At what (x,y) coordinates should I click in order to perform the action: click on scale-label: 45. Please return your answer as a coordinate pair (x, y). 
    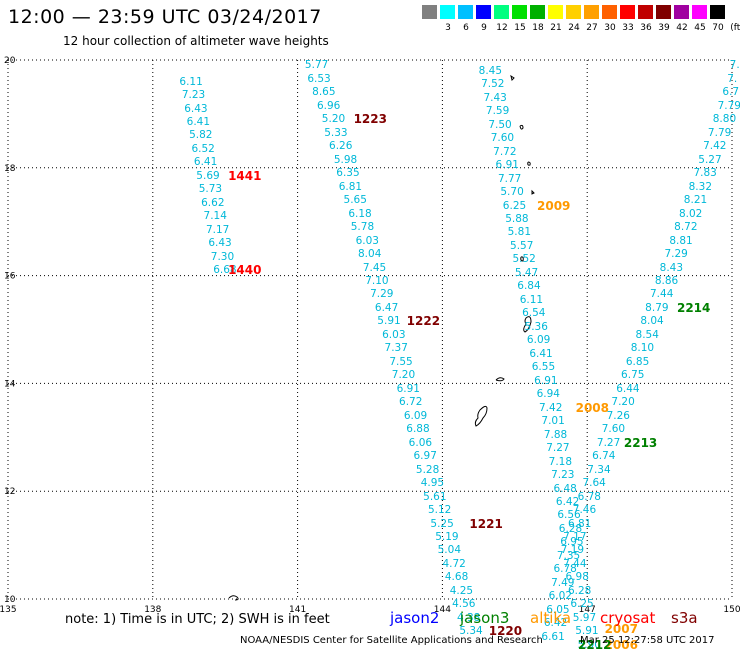
    Looking at the image, I should click on (700, 28).